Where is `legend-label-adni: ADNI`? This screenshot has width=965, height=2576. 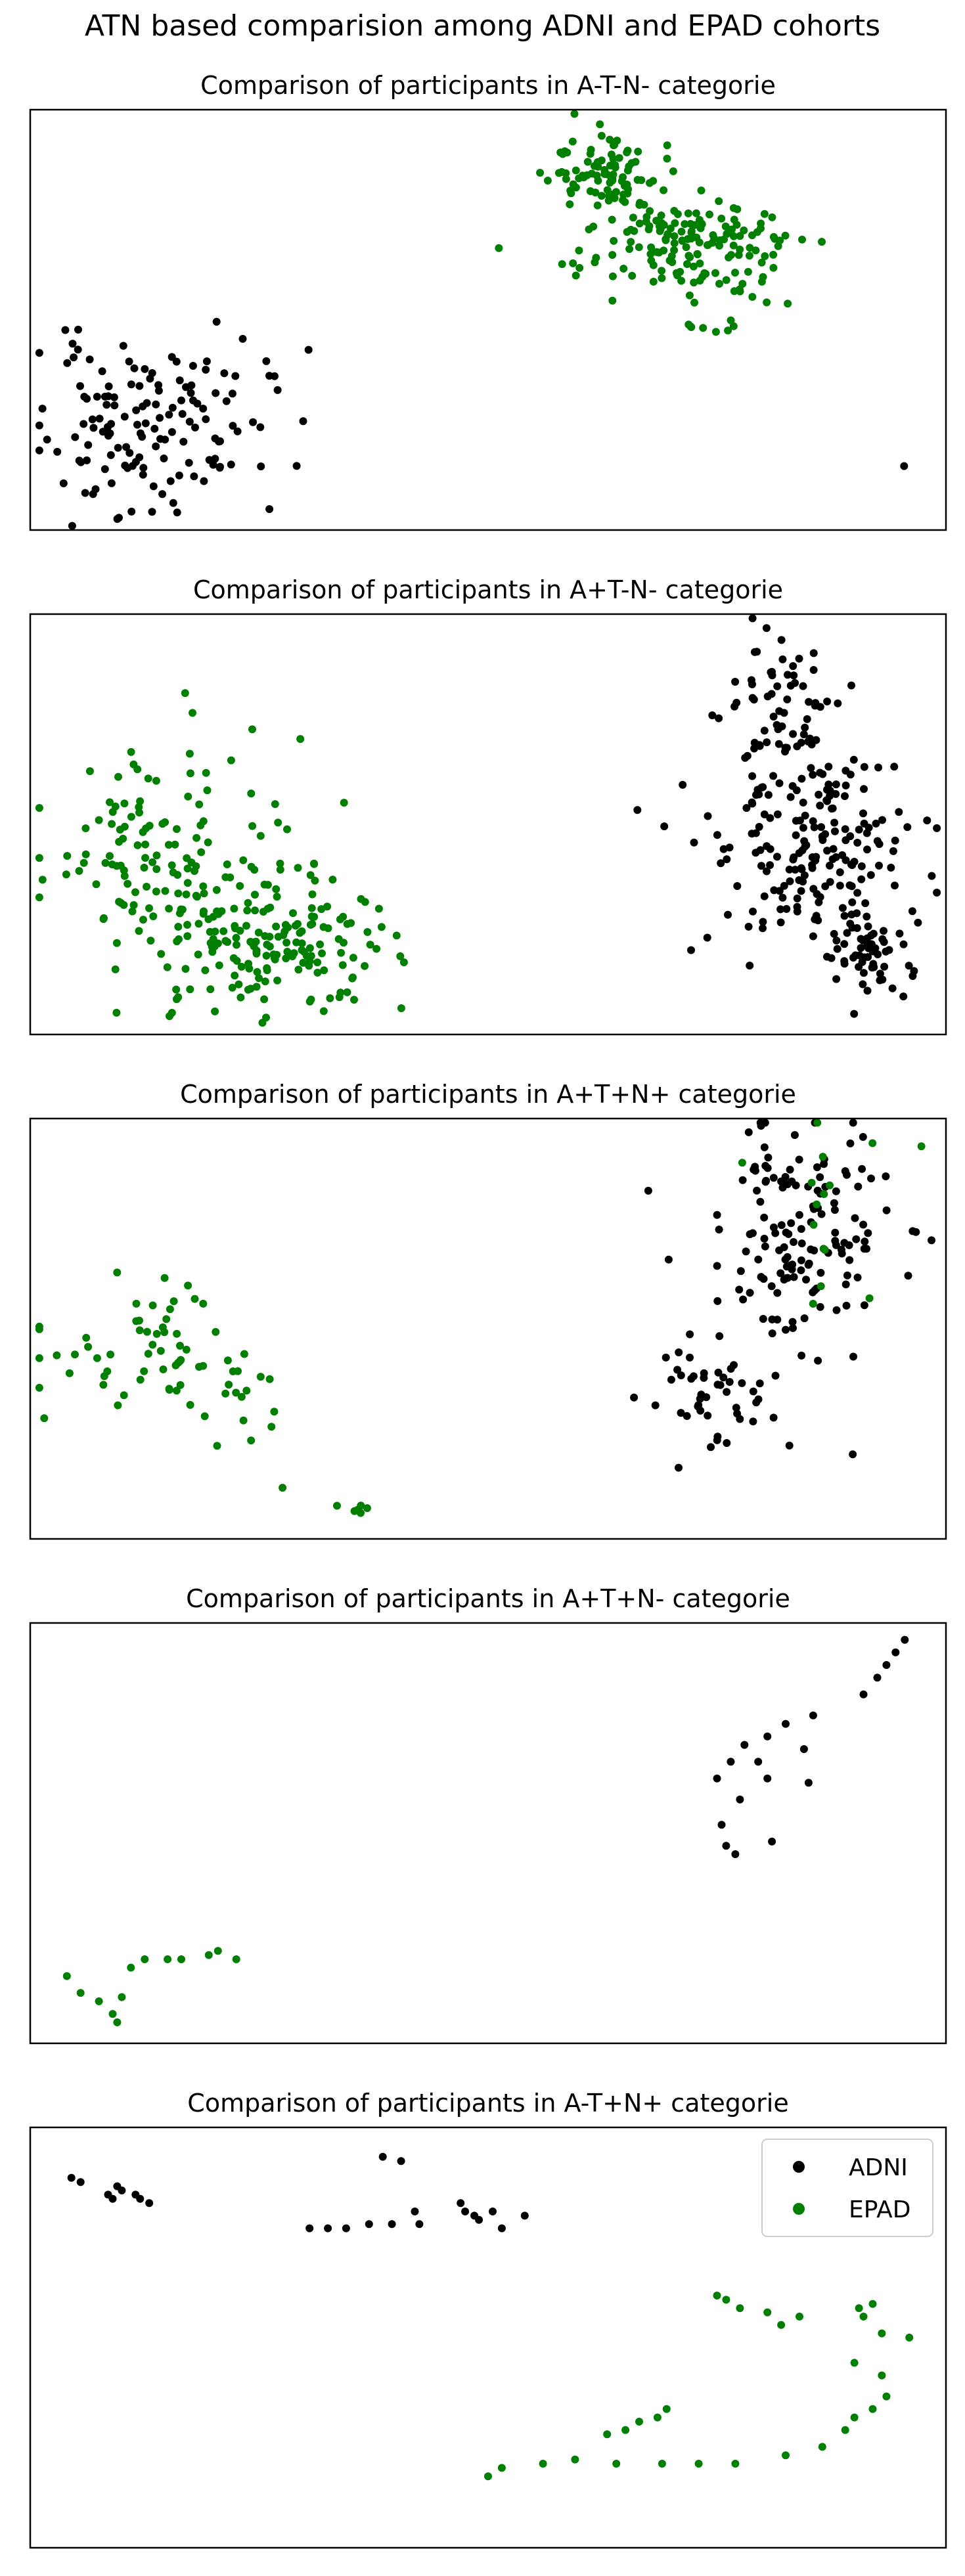
legend-label-adni: ADNI is located at coordinates (878, 2167).